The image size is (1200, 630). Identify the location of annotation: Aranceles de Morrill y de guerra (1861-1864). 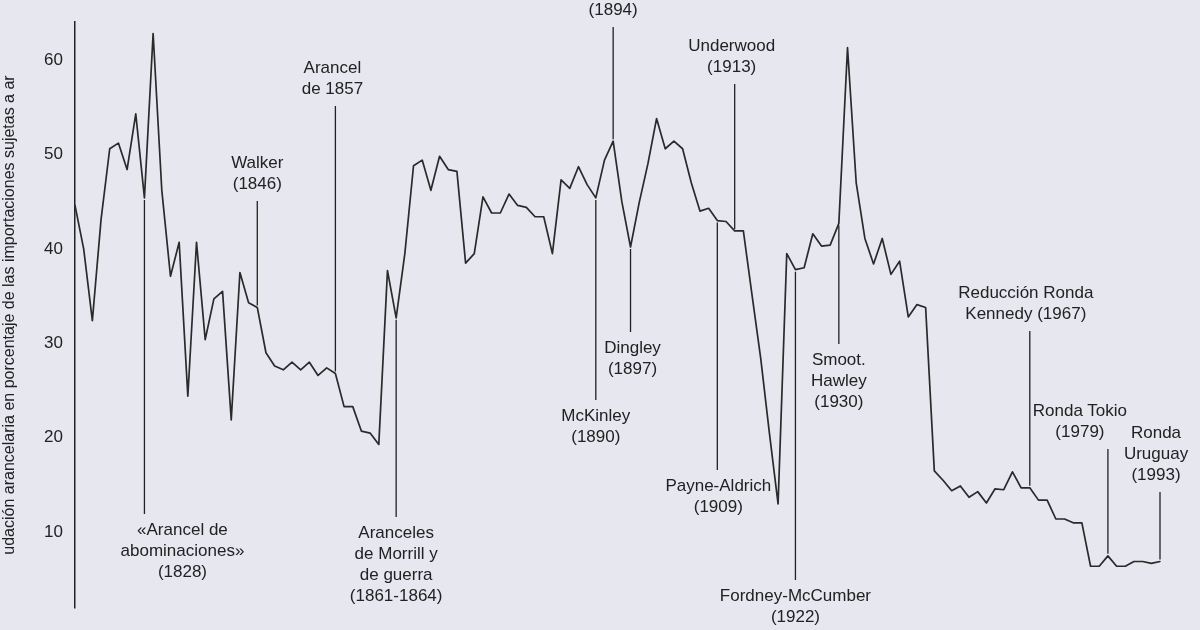
(396, 564).